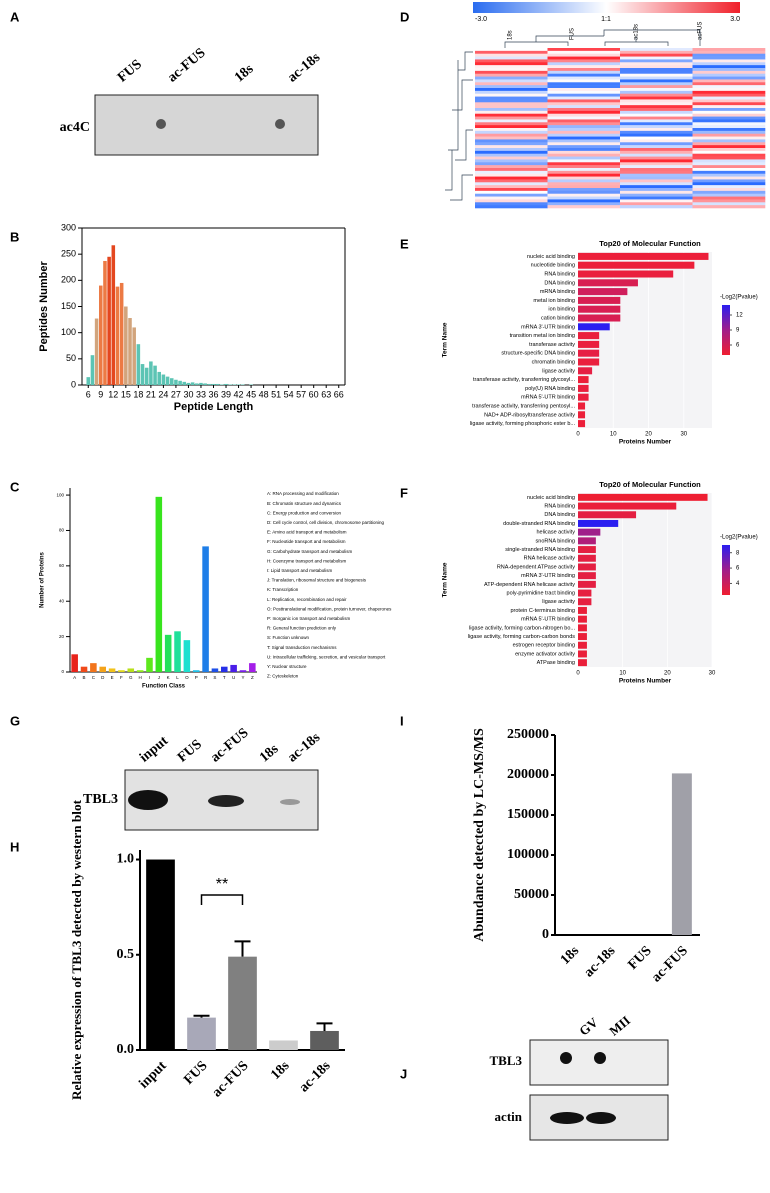  I want to click on y-tick-label: 0, so click(545, 934).